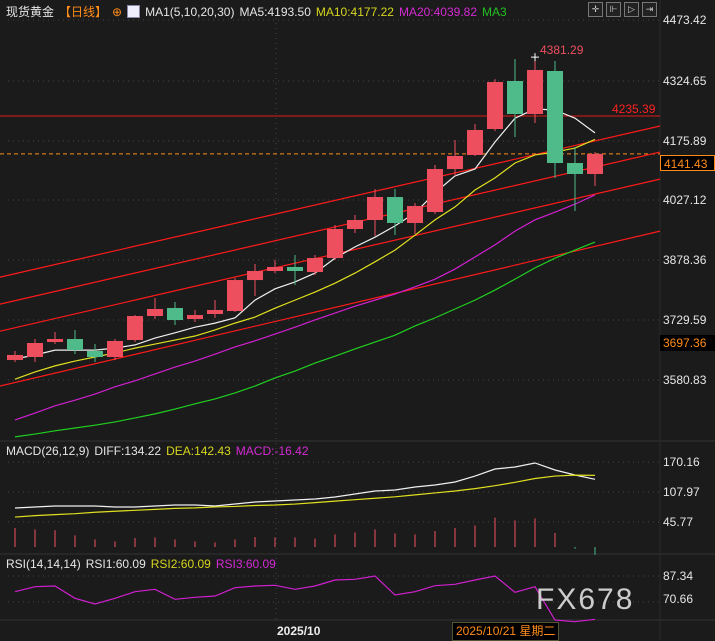  What do you see at coordinates (595, 9) in the screenshot?
I see `crosshair-icon: ✛` at bounding box center [595, 9].